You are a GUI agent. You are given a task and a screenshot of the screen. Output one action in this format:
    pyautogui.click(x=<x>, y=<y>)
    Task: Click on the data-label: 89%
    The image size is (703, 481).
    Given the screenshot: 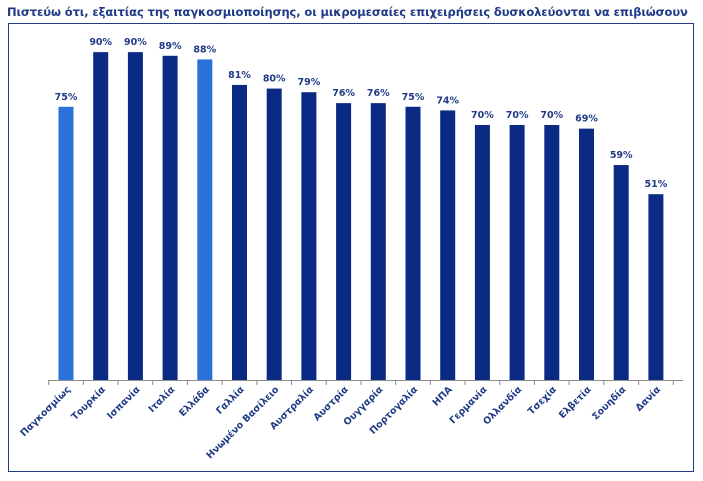 What is the action you would take?
    pyautogui.click(x=170, y=46)
    